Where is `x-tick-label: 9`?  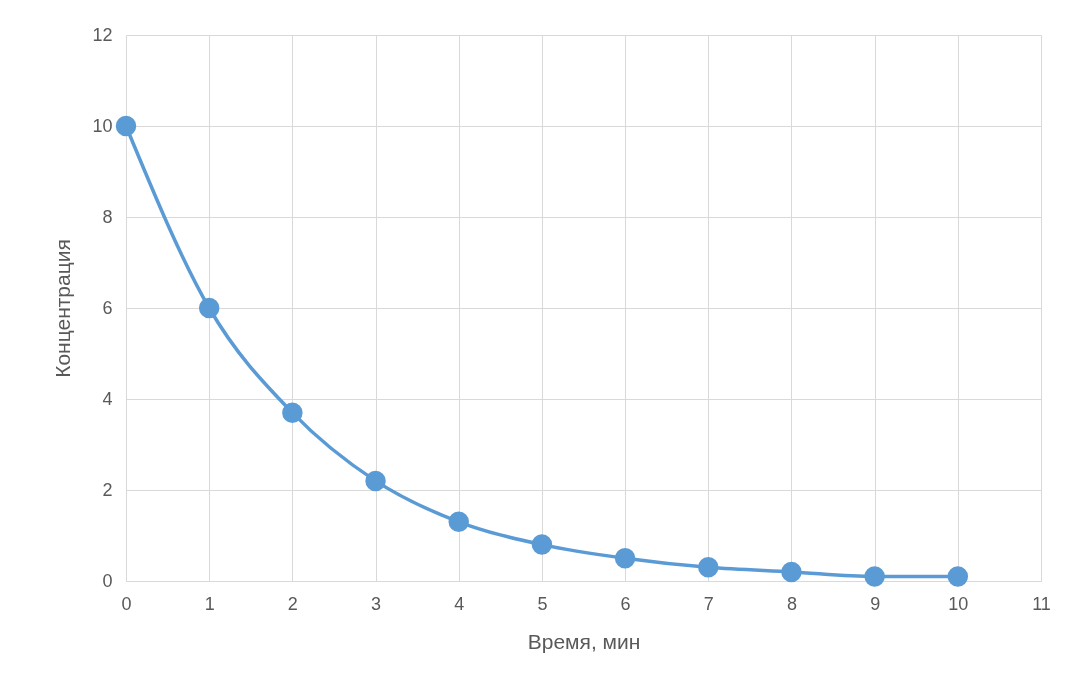
x-tick-label: 9 is located at coordinates (875, 603).